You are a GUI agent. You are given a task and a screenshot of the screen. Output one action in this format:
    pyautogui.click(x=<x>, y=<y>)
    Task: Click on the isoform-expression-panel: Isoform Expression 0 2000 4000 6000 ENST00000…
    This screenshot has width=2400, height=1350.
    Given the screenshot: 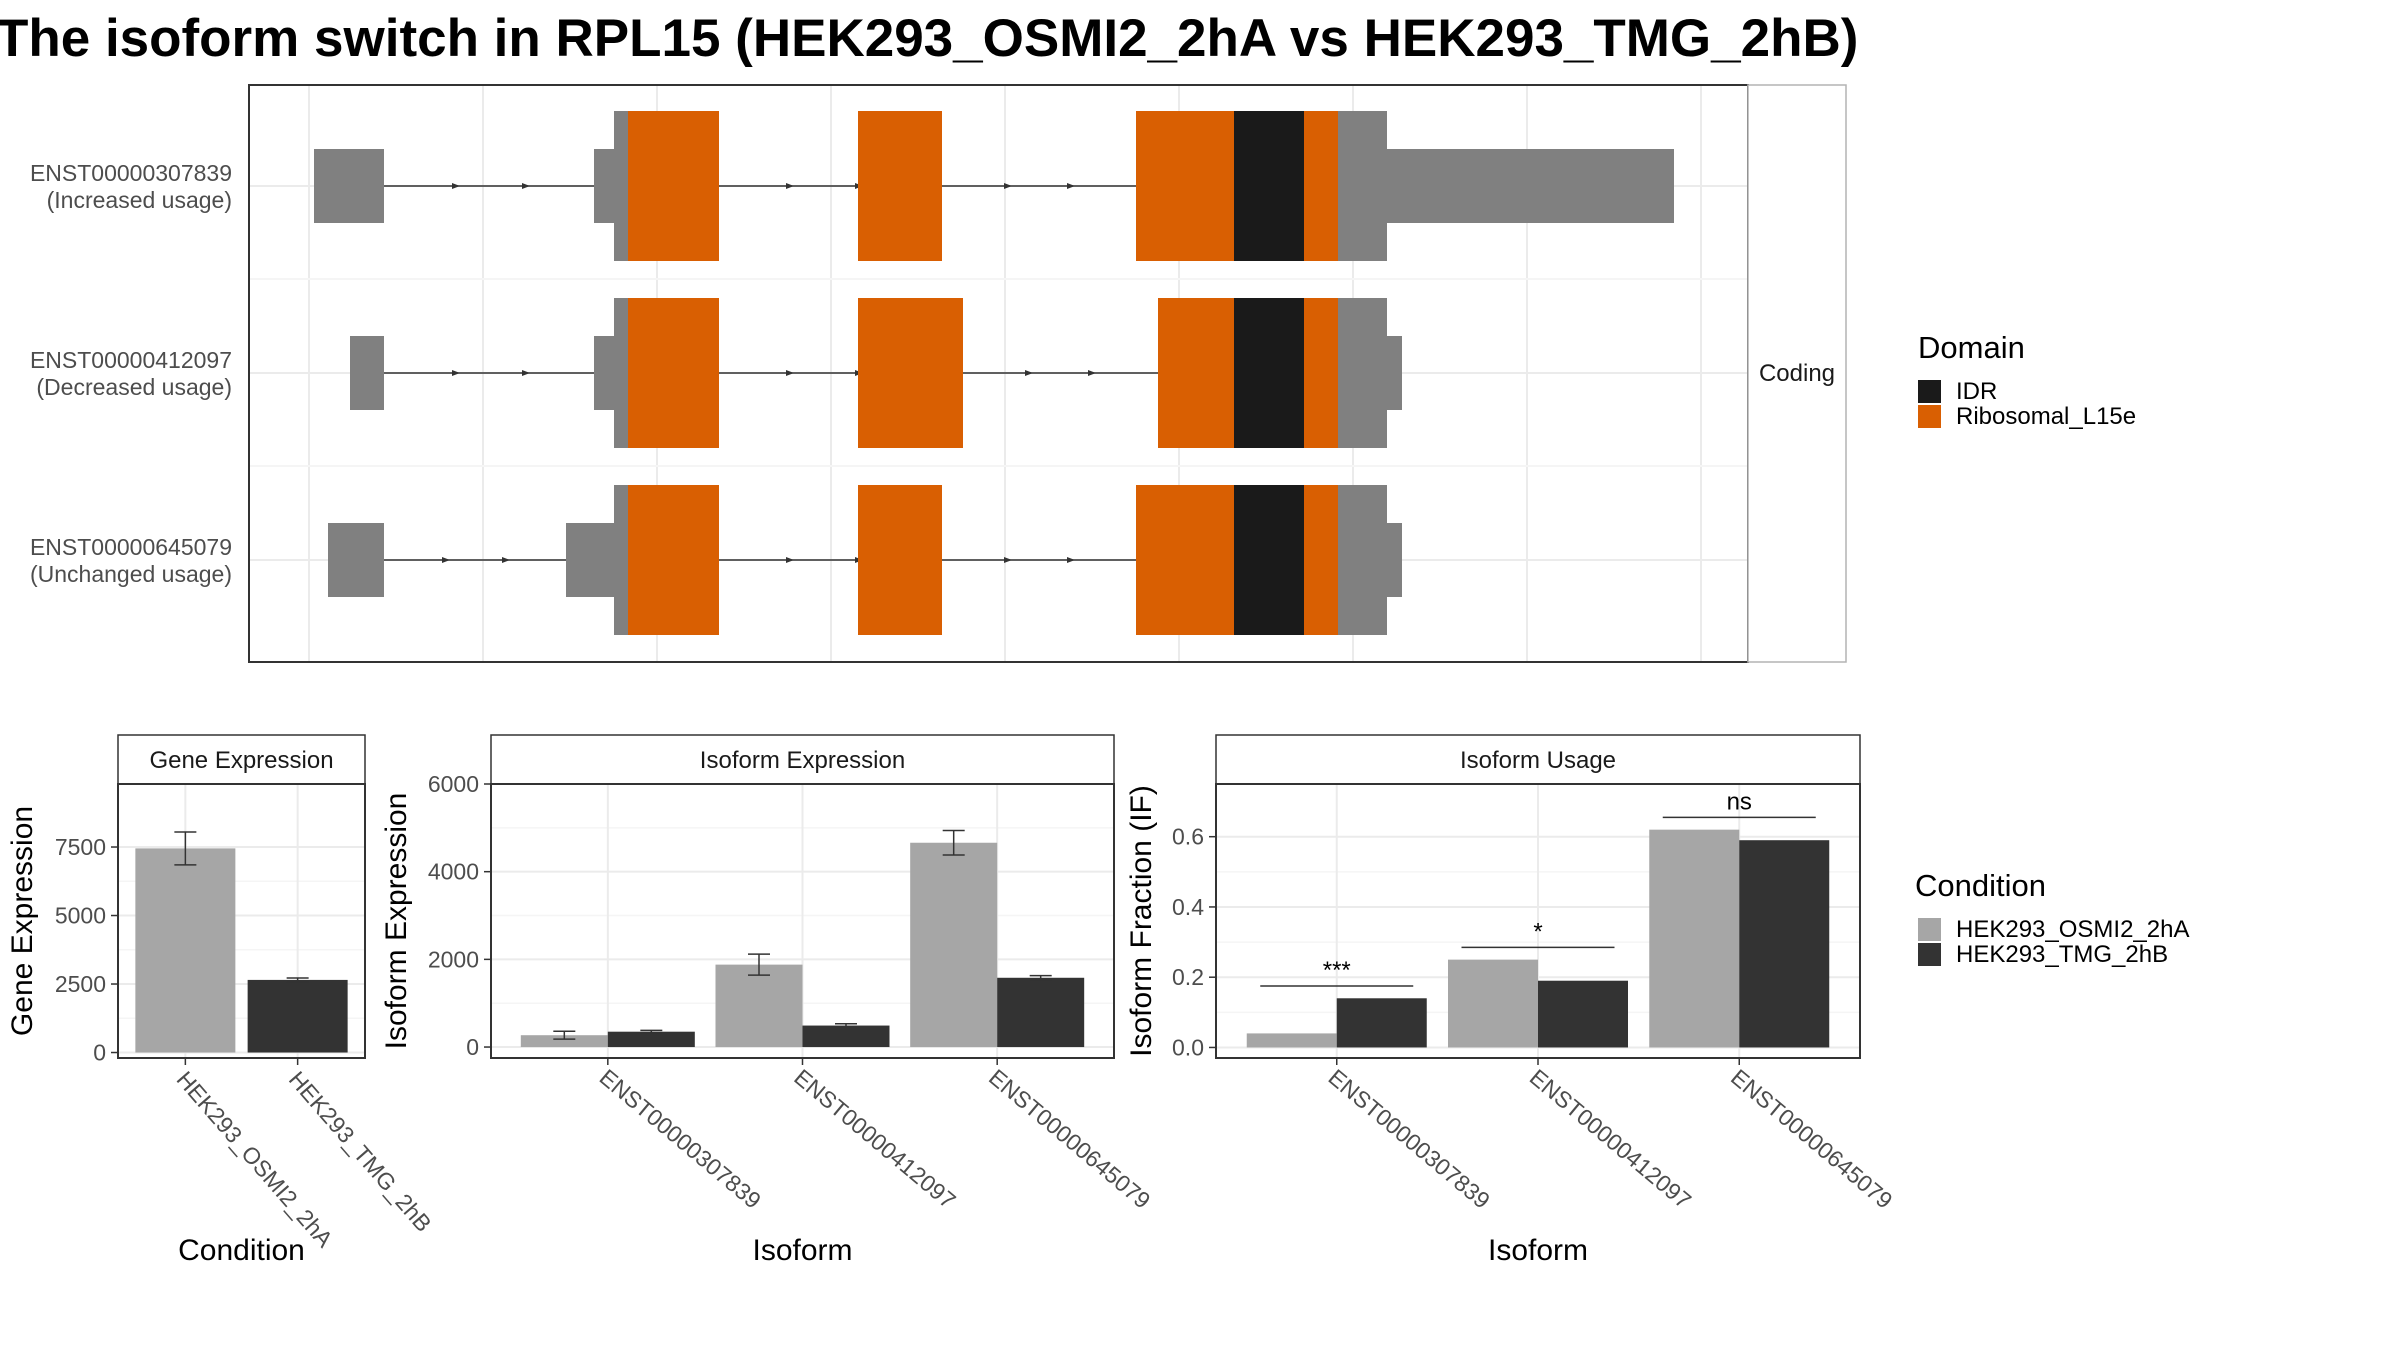 What is the action you would take?
    pyautogui.click(x=768, y=1000)
    